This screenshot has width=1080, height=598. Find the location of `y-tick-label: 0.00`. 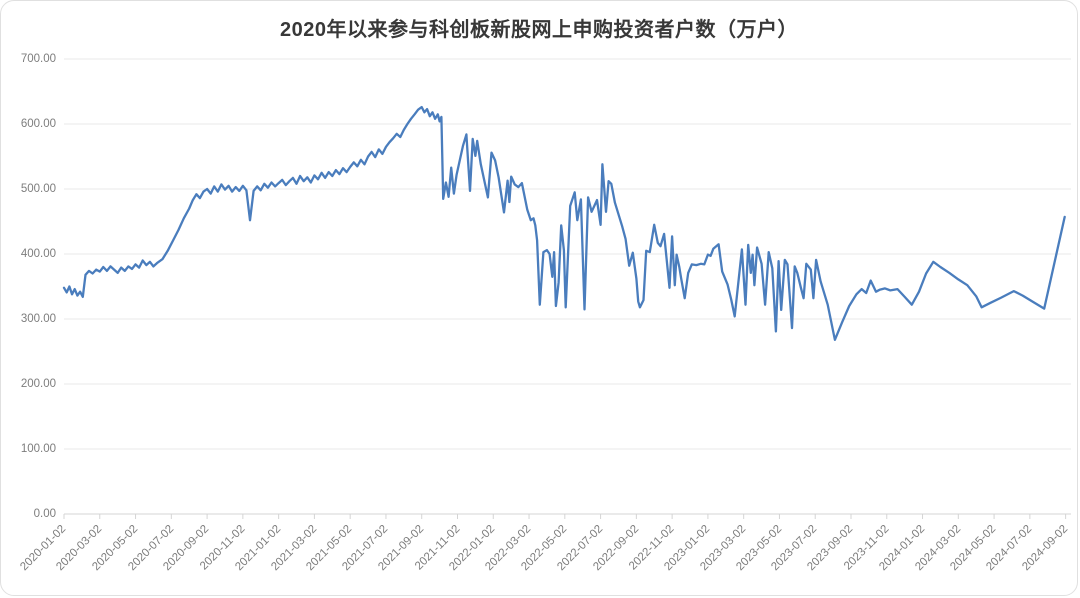

y-tick-label: 0.00 is located at coordinates (44, 514).